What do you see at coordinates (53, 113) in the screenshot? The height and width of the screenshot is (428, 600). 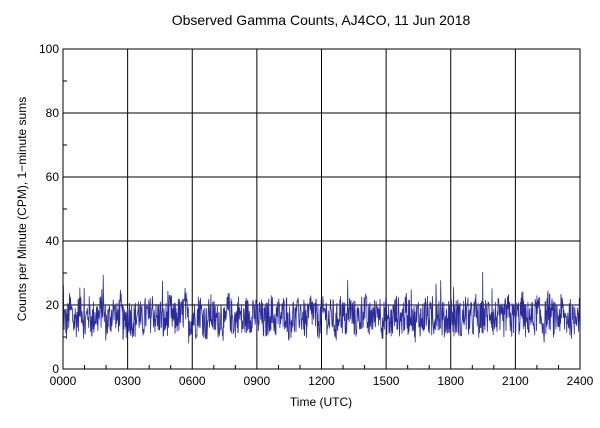 I see `y-tick-label: 80` at bounding box center [53, 113].